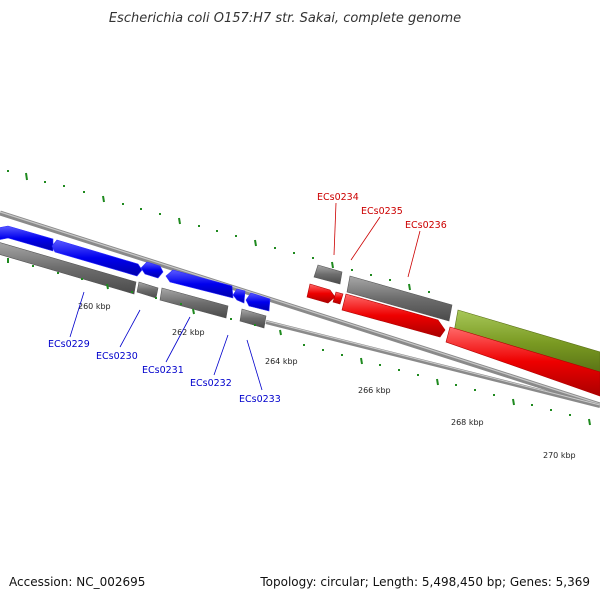  Describe the element at coordinates (77, 582) in the screenshot. I see `accession-text: Accession: NC_002695` at that location.